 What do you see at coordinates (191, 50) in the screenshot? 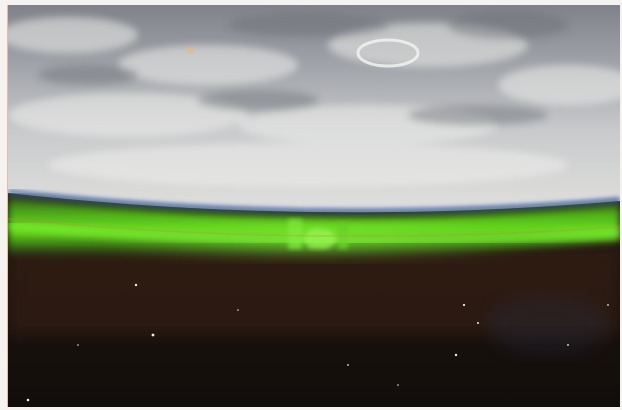
I see `city-light` at bounding box center [191, 50].